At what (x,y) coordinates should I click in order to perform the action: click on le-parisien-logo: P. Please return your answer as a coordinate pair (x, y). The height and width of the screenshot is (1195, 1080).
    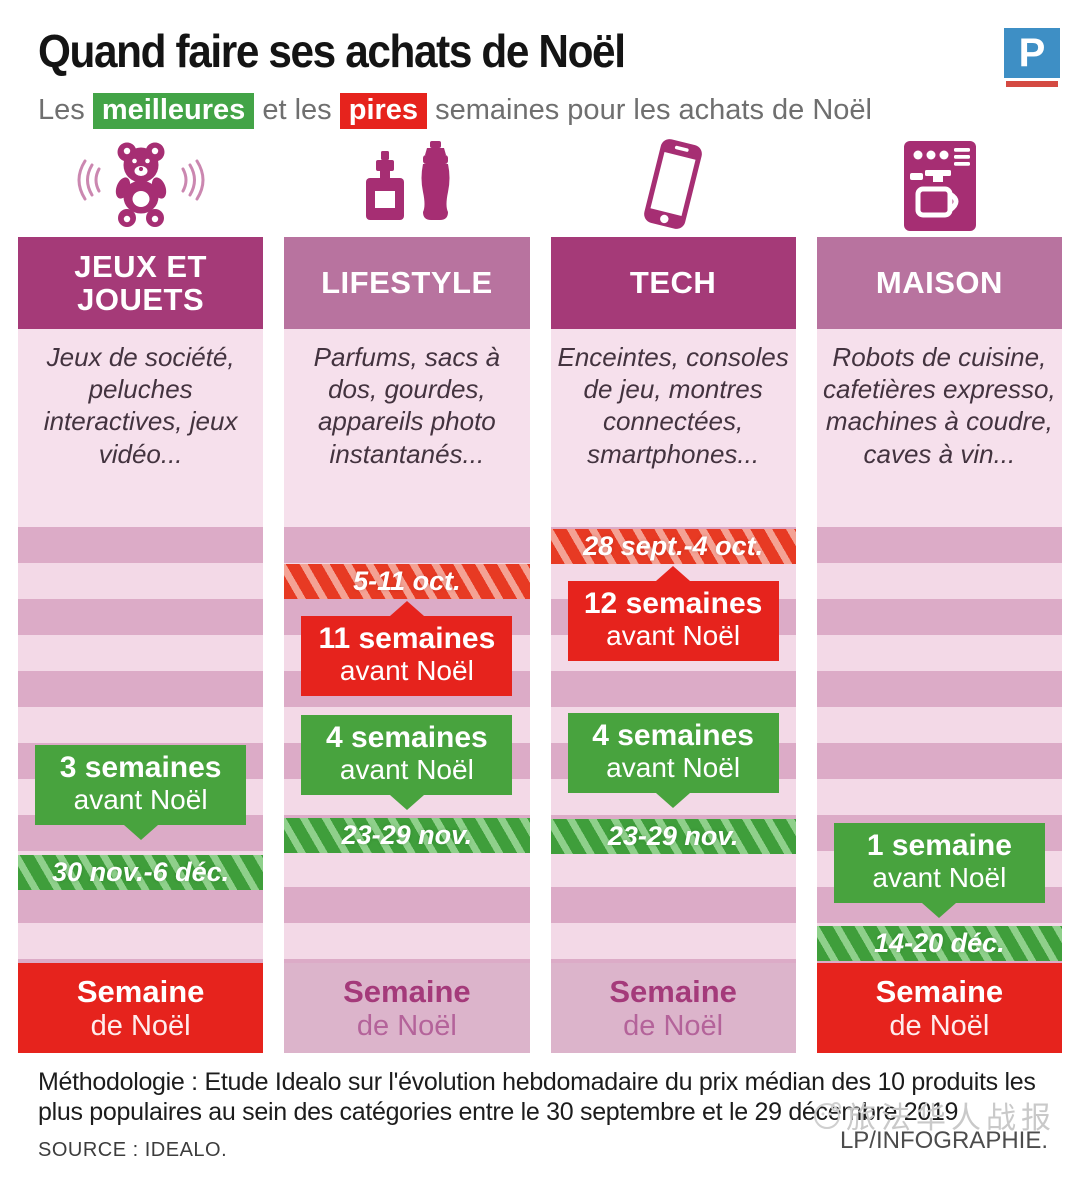
    Looking at the image, I should click on (1032, 57).